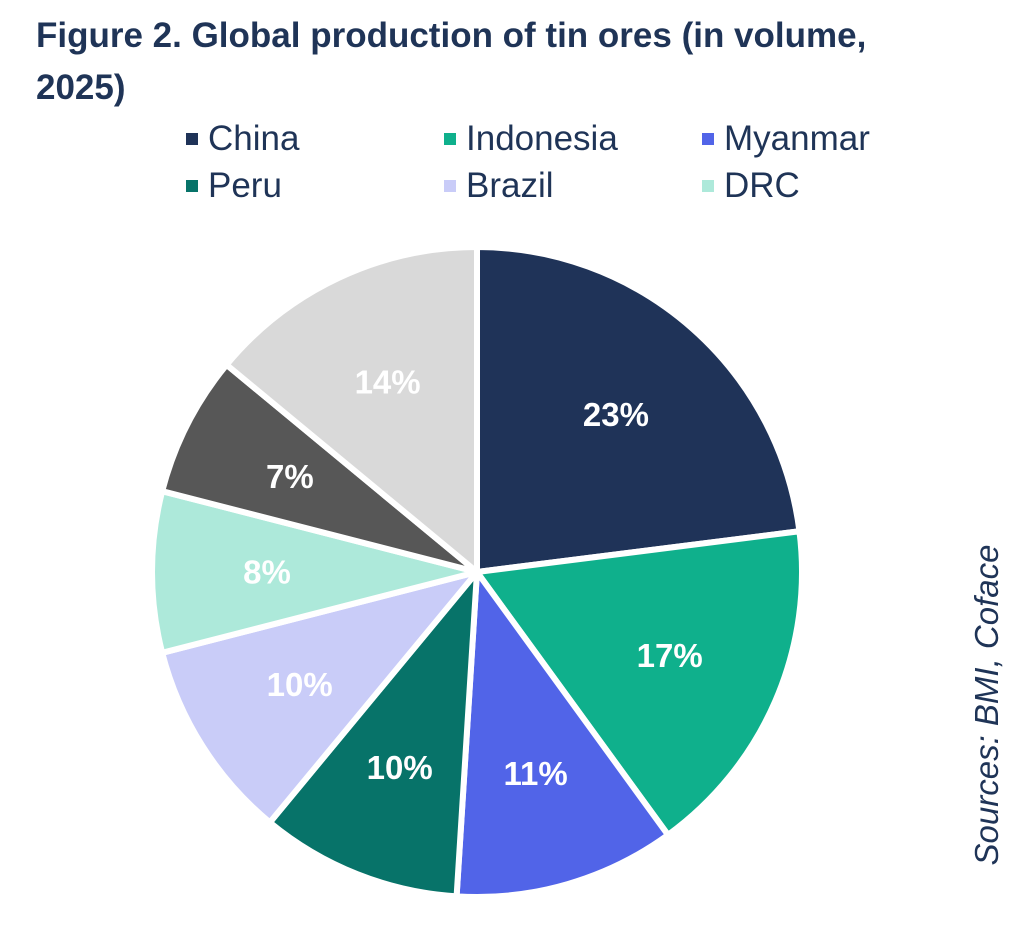  I want to click on data-label-peru: 10%, so click(400, 767).